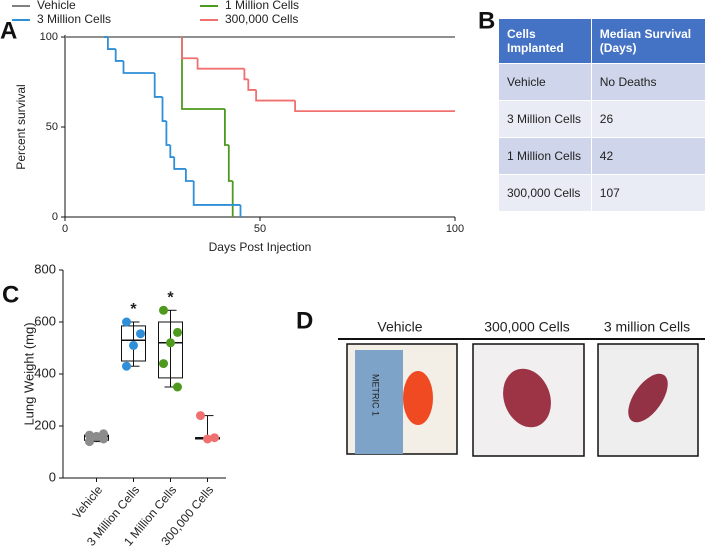 The width and height of the screenshot is (707, 552). I want to click on table-row: 1 Million Cells 42, so click(602, 156).